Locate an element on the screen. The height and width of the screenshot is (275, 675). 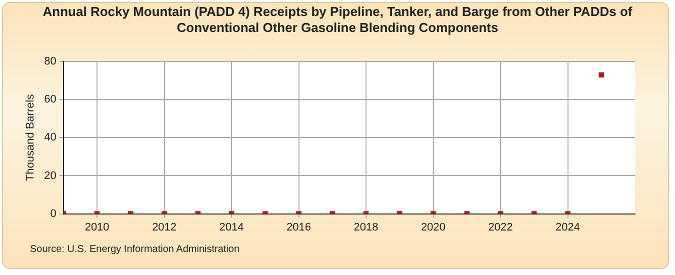
chart-title: Annual Rocky Mountain (PADD 4) Receipts by Pipeline, Tanker, and Barge from Other PADDs of Conventional Other Gasoline Blending Components is located at coordinates (338, 20).